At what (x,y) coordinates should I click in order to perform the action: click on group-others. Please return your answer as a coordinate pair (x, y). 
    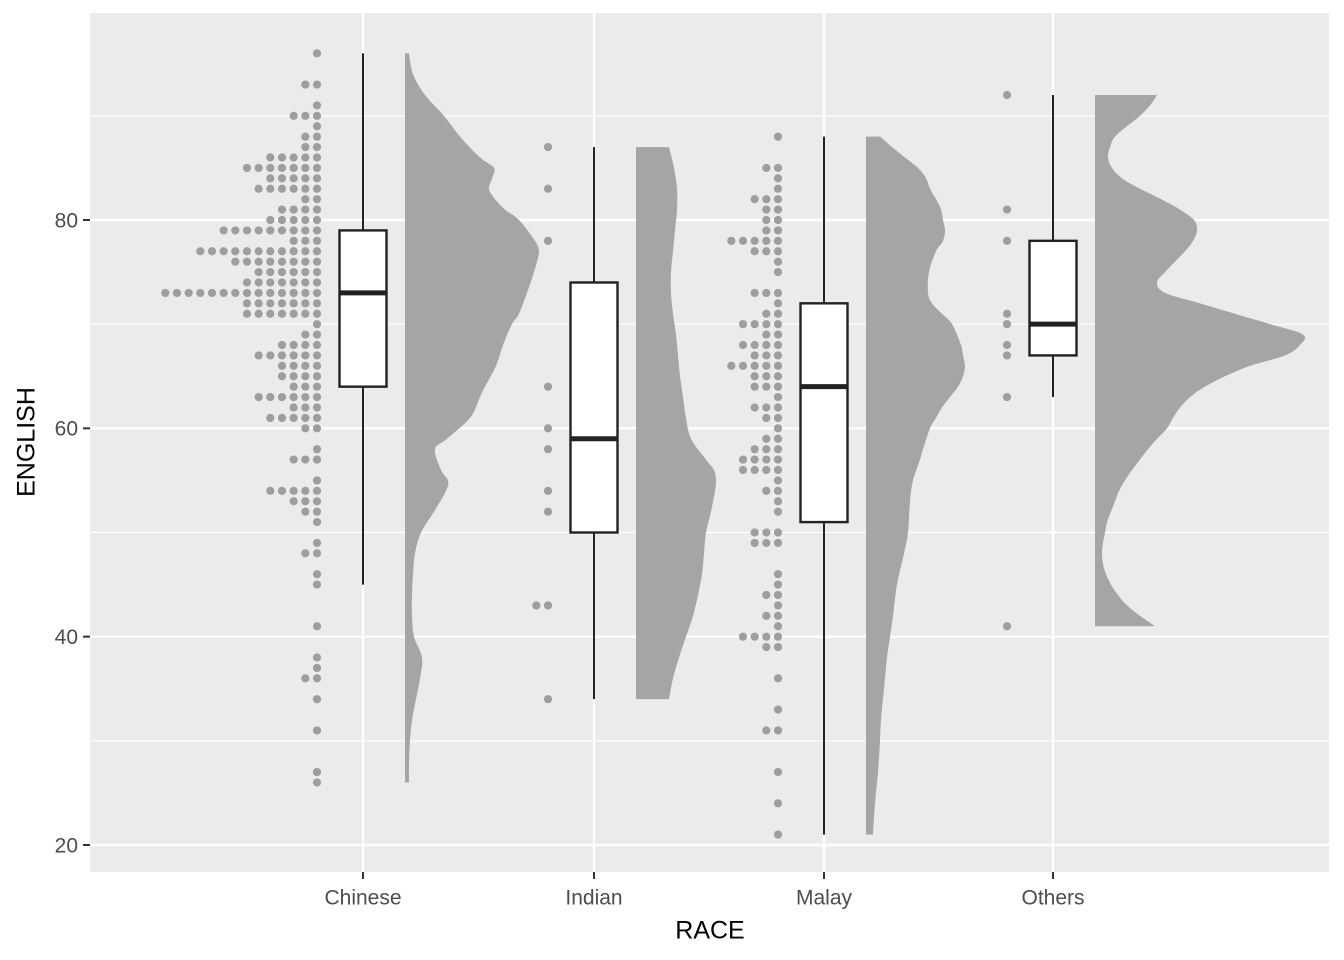
    Looking at the image, I should click on (1154, 360).